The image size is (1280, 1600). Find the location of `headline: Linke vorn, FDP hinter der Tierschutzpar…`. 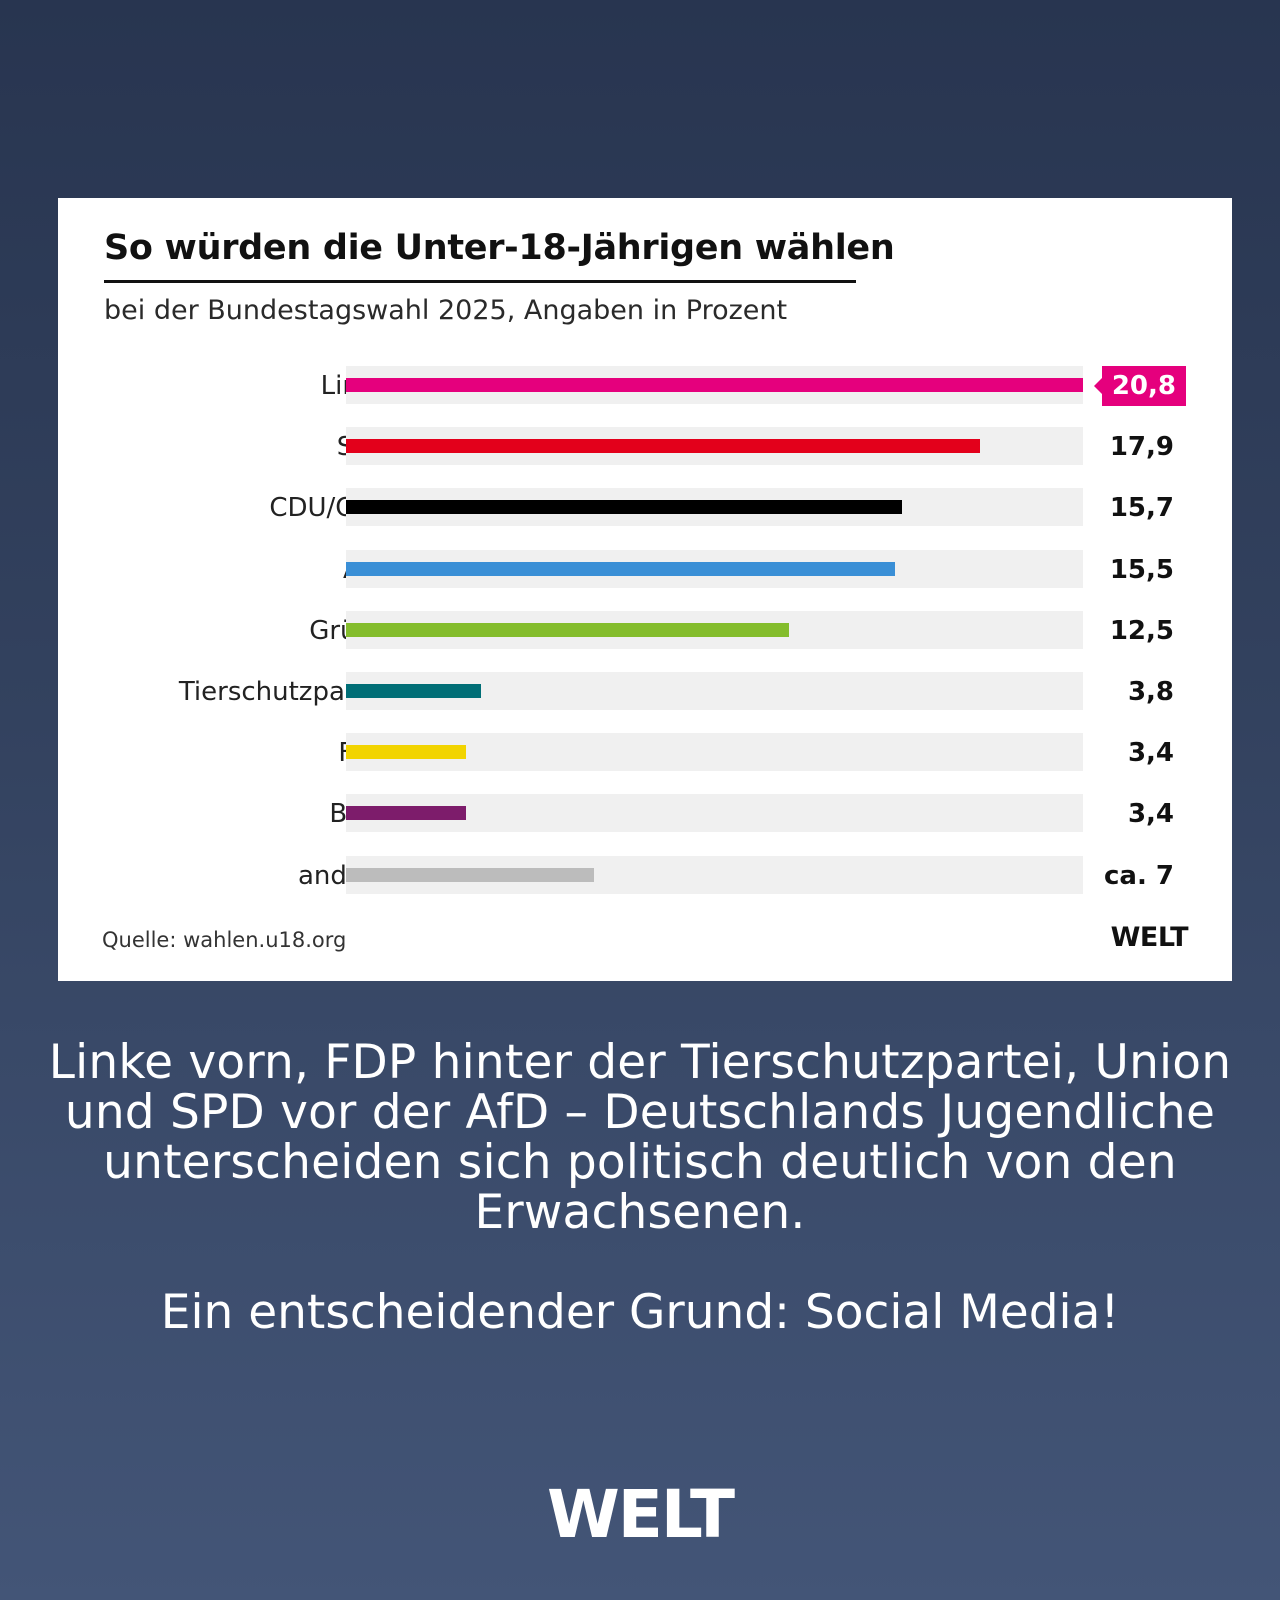

headline: Linke vorn, FDP hinter der Tierschutzpar… is located at coordinates (640, 1137).